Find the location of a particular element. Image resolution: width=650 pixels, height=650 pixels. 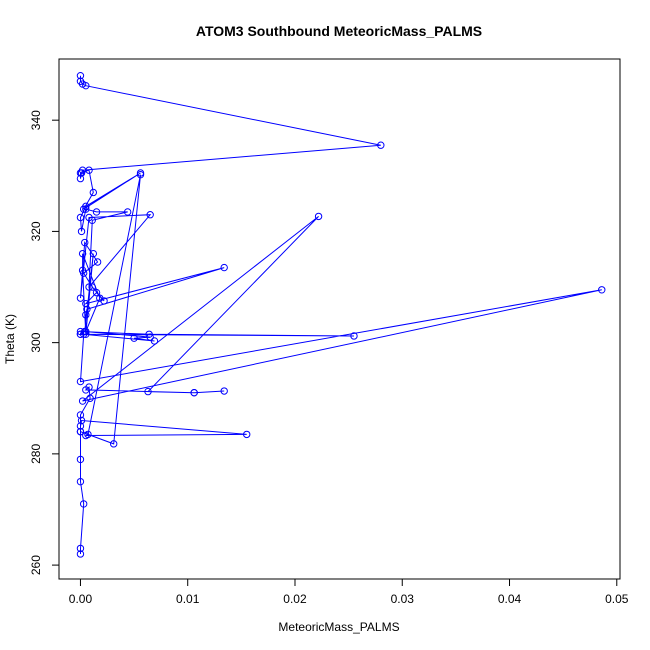

x-tick-label: 0.01 is located at coordinates (188, 599).